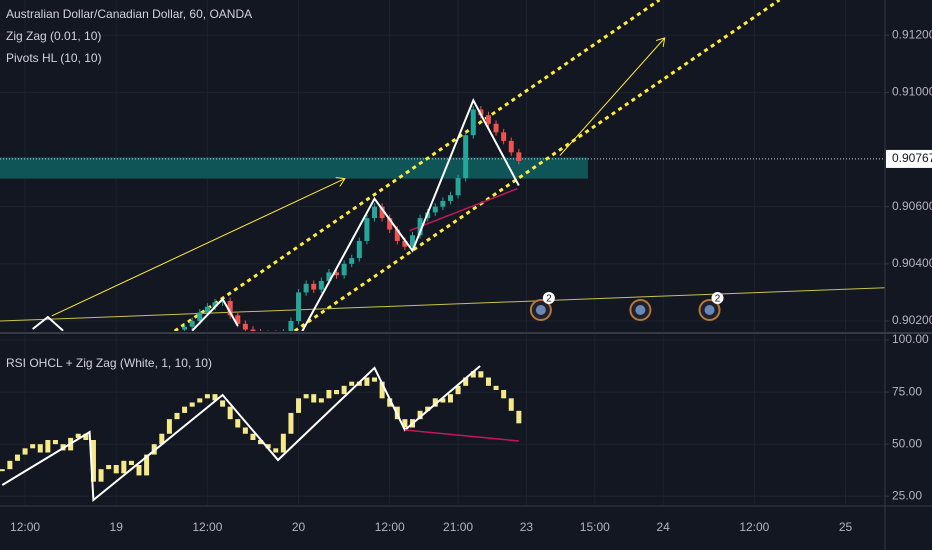 This screenshot has height=550, width=932. What do you see at coordinates (294, 168) in the screenshot?
I see `support-zone` at bounding box center [294, 168].